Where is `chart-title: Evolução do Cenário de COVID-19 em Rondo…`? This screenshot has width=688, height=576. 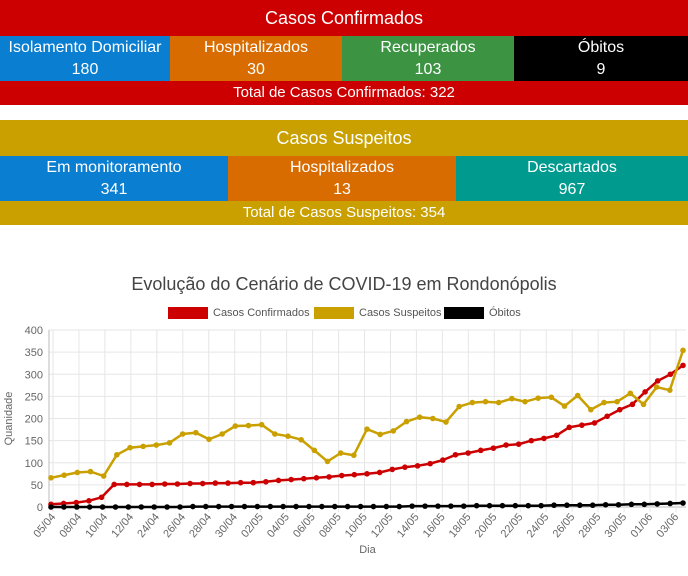
chart-title: Evolução do Cenário de COVID-19 em Rondo… is located at coordinates (344, 284).